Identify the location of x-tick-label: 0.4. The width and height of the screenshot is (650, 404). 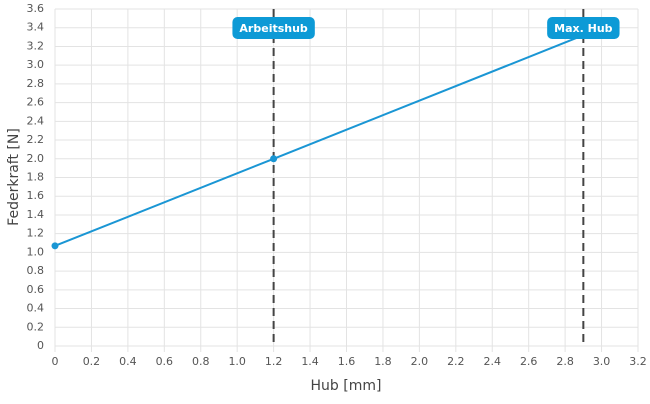
(128, 361).